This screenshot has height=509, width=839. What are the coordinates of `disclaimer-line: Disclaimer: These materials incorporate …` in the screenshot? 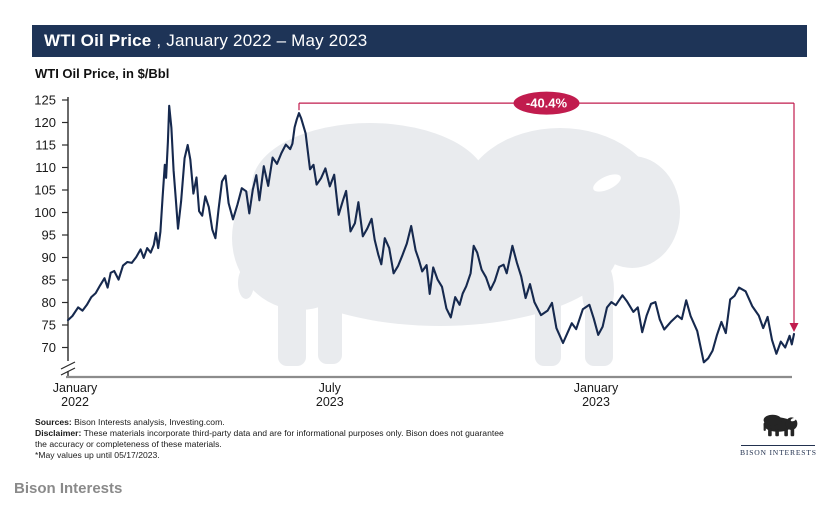 It's located at (274, 439).